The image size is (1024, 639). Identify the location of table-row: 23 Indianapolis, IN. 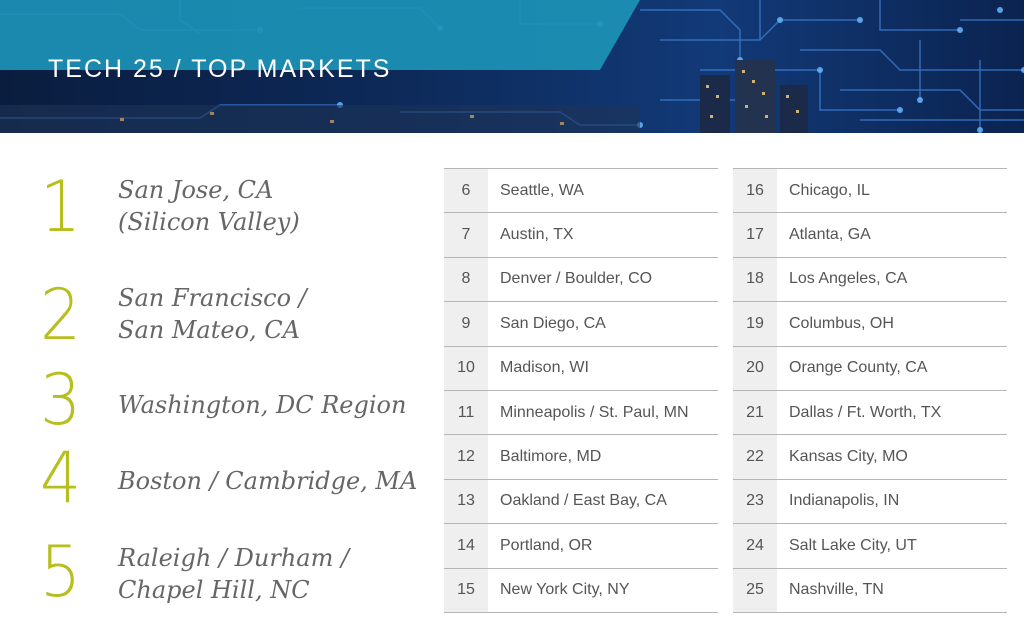
(870, 501).